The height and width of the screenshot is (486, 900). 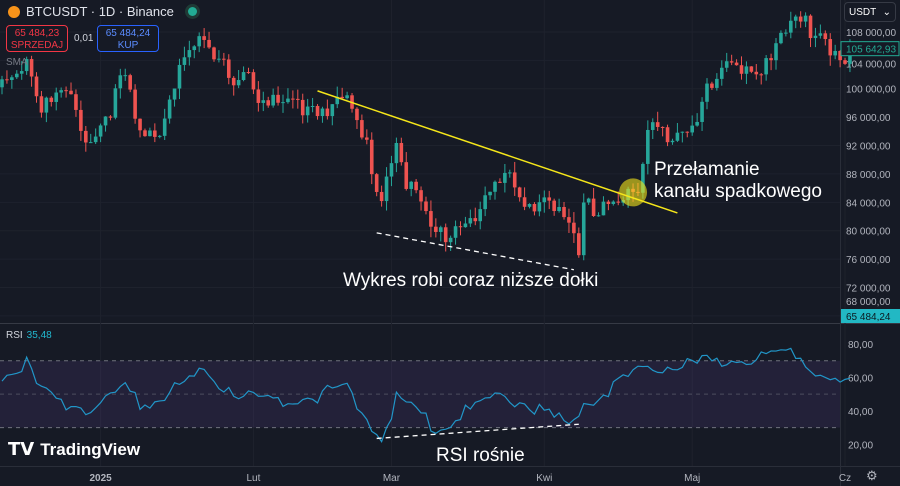 What do you see at coordinates (870, 316) in the screenshot?
I see `bid-price-badge` at bounding box center [870, 316].